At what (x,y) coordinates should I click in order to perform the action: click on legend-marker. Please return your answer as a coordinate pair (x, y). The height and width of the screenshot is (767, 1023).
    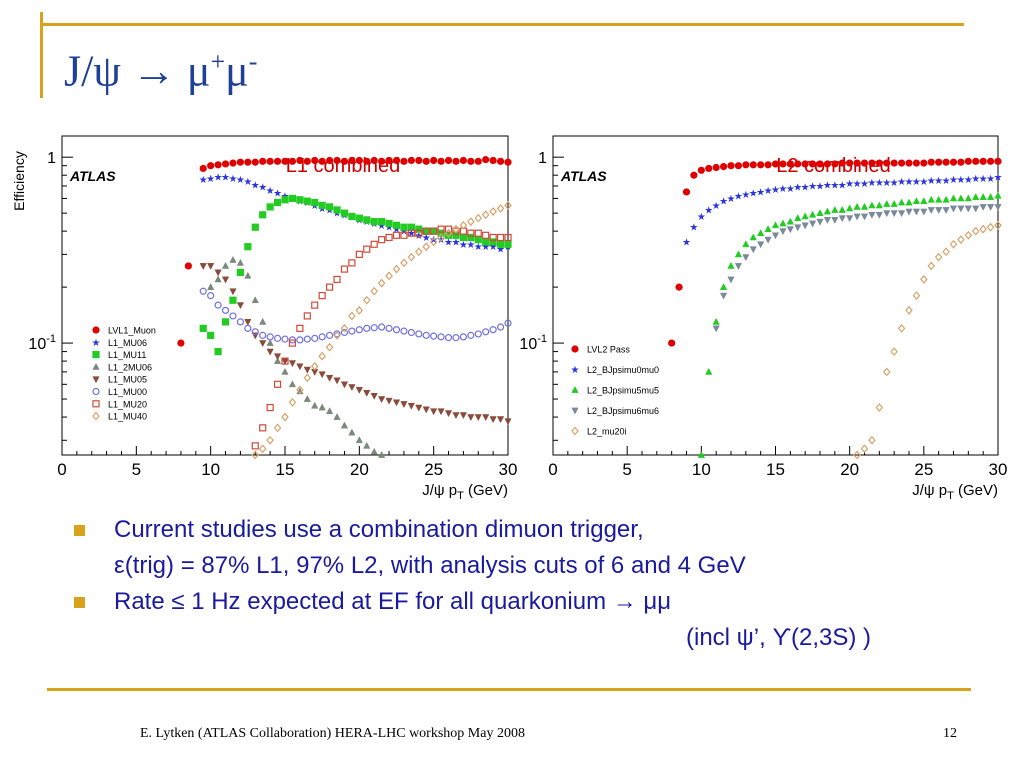
    Looking at the image, I should click on (575, 411).